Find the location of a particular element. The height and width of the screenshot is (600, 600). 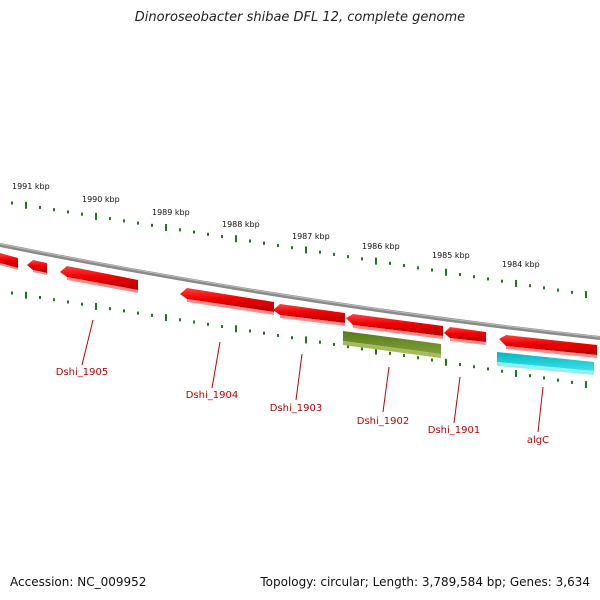

leader-line-dshi-1902 is located at coordinates (386, 389).